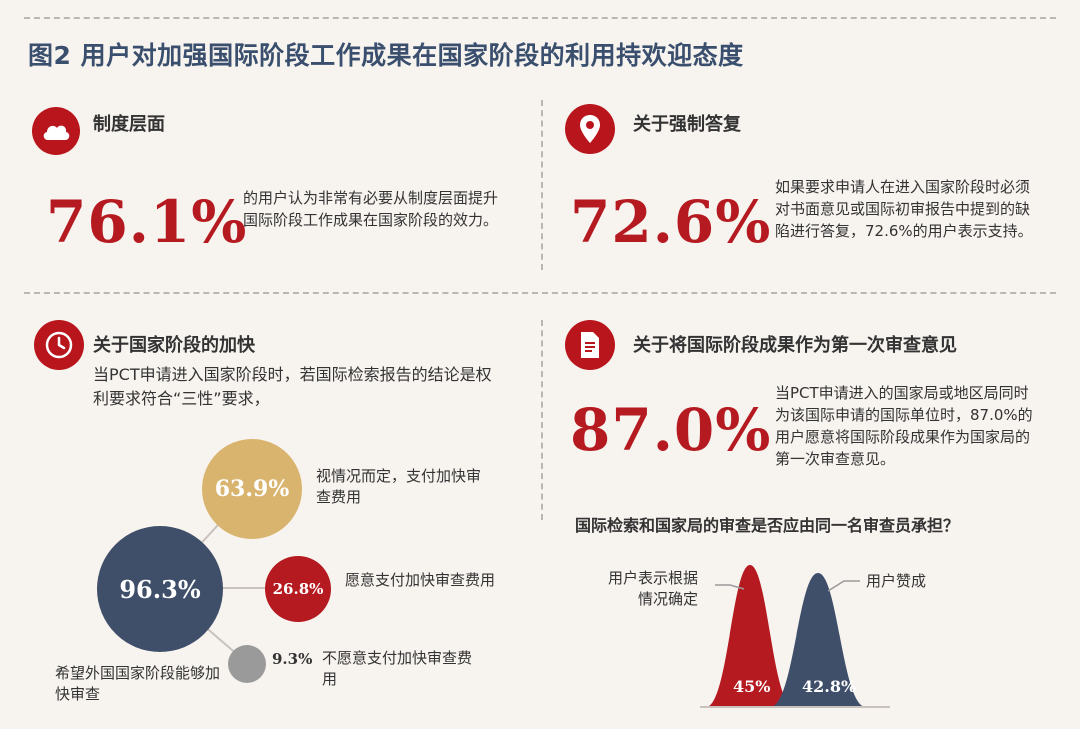  What do you see at coordinates (540, 293) in the screenshot?
I see `middle-divider` at bounding box center [540, 293].